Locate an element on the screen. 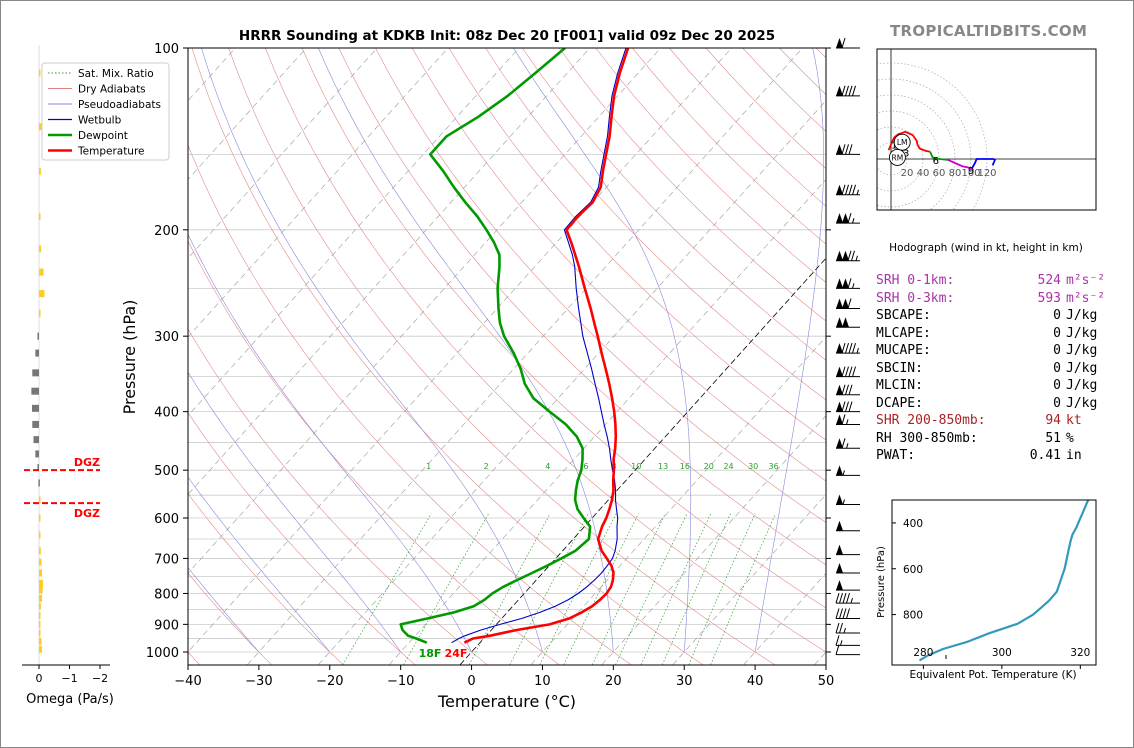 The width and height of the screenshot is (1134, 748). stat-value: 0.41 is located at coordinates (1045, 455).